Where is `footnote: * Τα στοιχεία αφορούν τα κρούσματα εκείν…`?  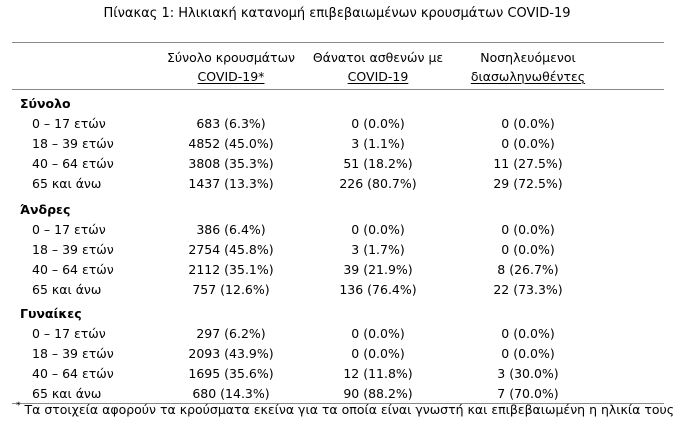
footnote: * Τα στοιχεία αφορούν τα κρούσματα εκείν… is located at coordinates (345, 409).